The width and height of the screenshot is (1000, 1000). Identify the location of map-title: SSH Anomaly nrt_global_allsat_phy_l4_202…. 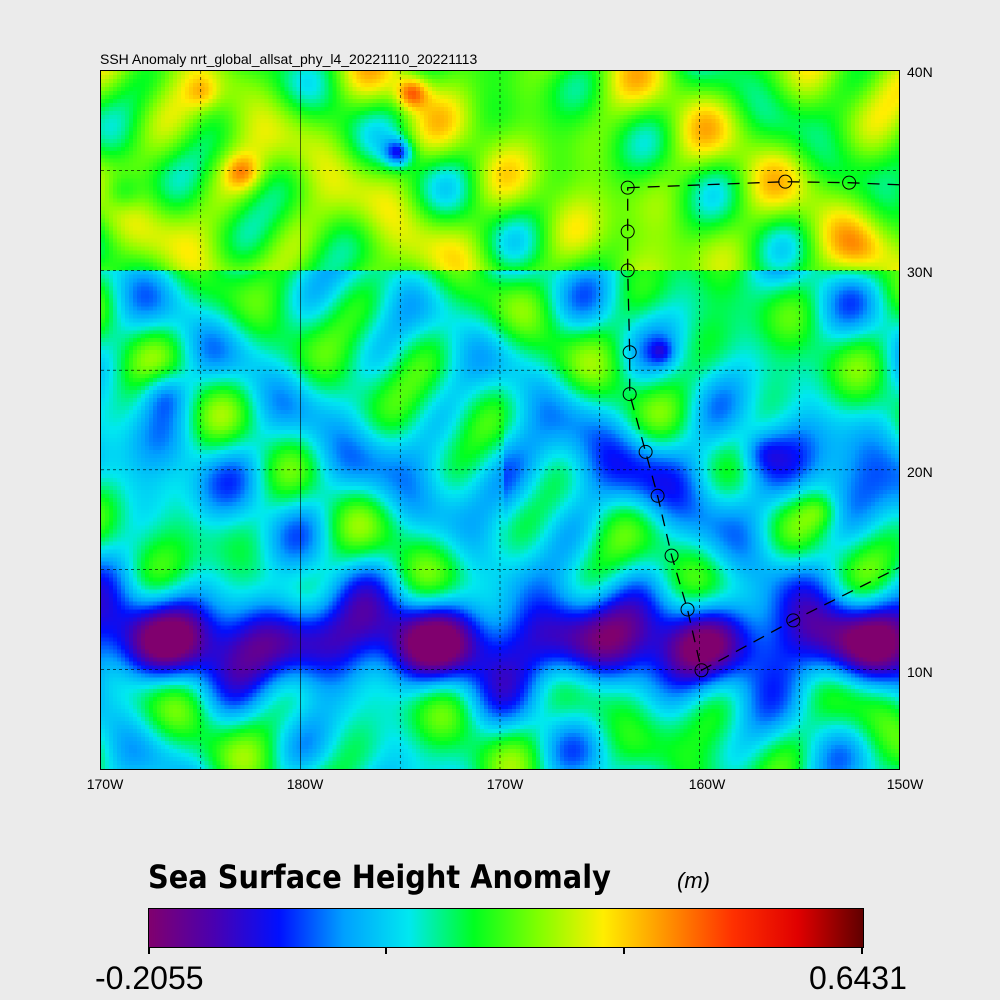
(289, 59).